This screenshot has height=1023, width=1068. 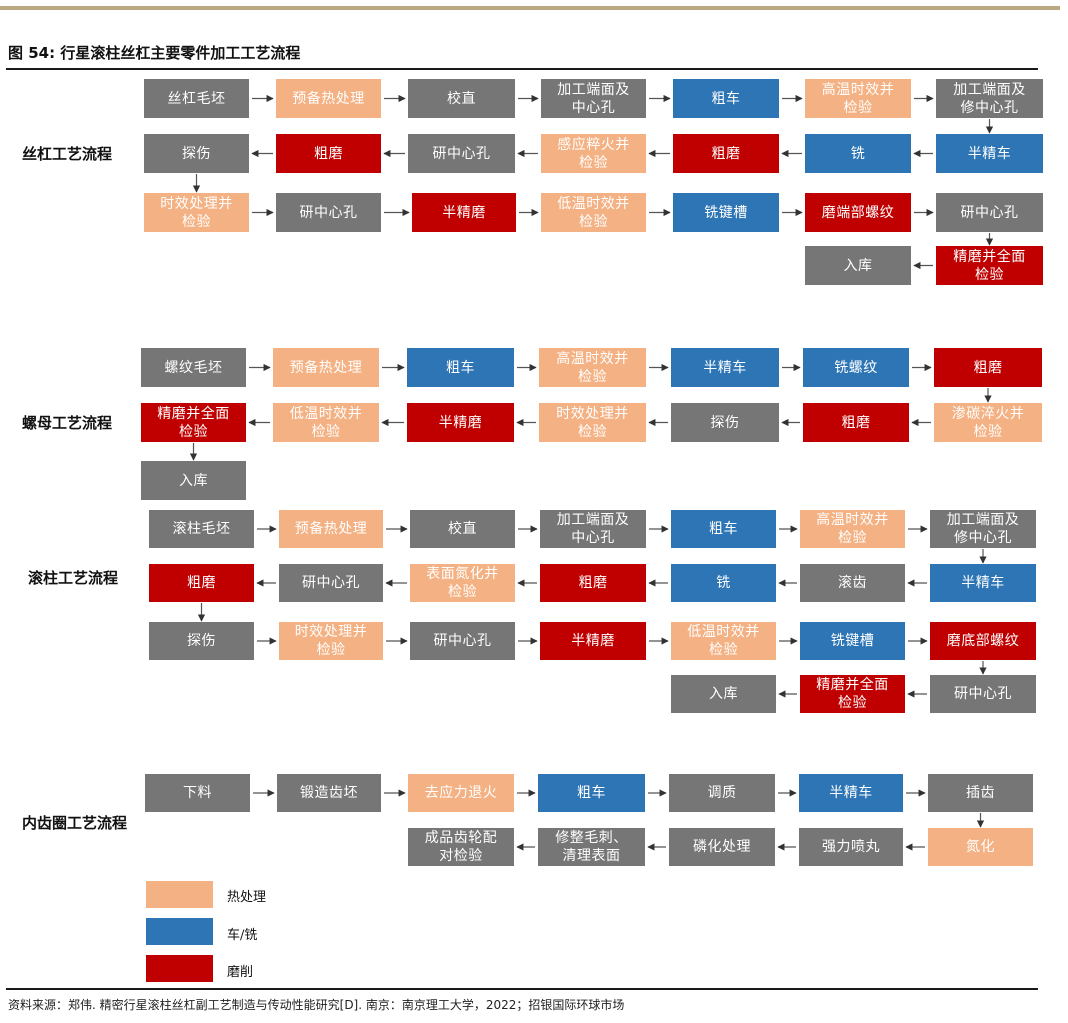 I want to click on legend-swatch-grind, so click(x=179, y=968).